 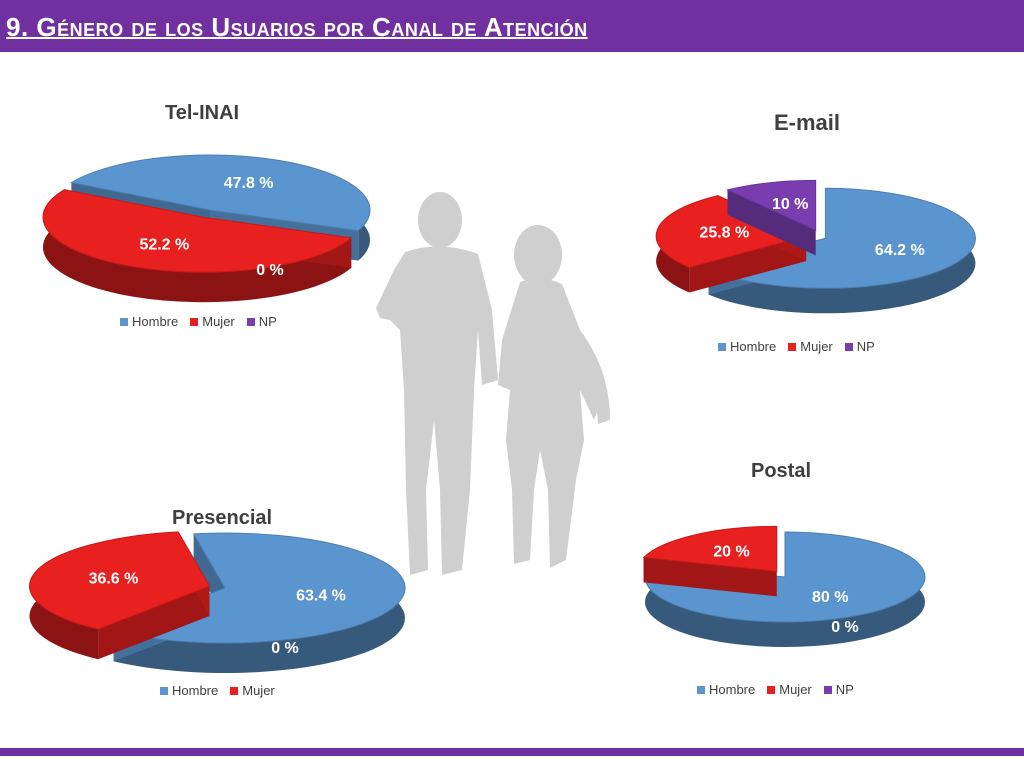 I want to click on footer-bar, so click(x=512, y=752).